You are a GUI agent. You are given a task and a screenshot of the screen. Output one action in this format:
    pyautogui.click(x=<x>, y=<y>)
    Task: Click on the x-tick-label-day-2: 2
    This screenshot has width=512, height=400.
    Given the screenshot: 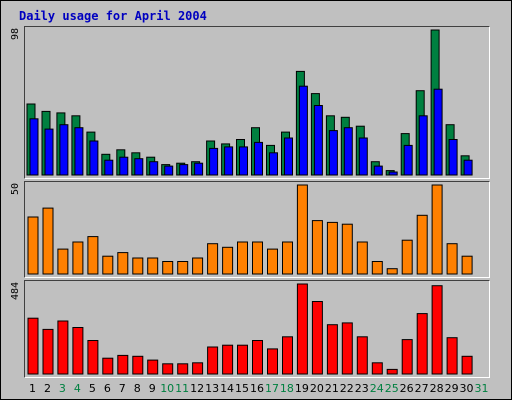 What is the action you would take?
    pyautogui.click(x=47, y=388)
    